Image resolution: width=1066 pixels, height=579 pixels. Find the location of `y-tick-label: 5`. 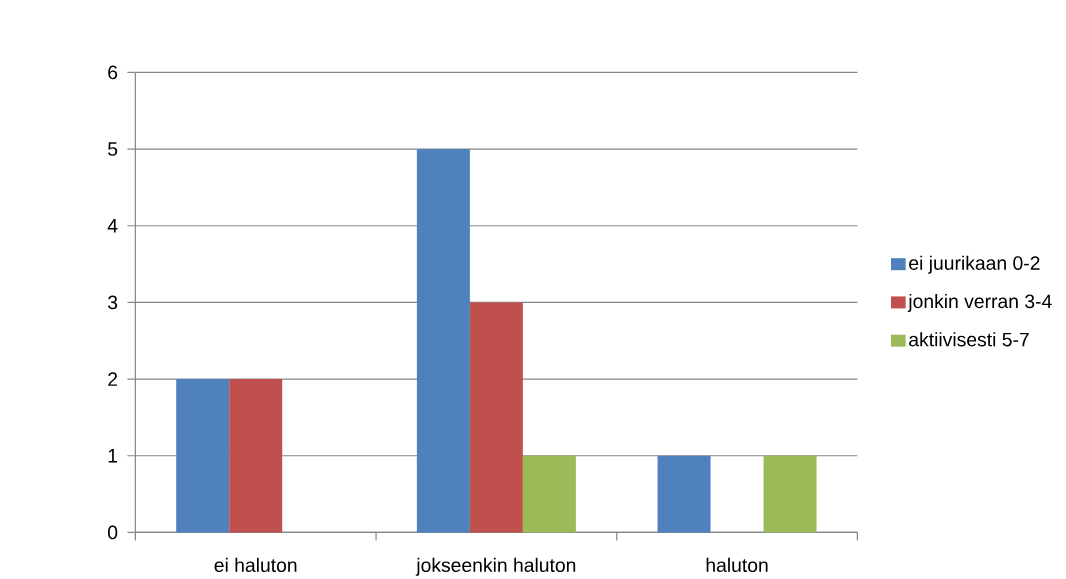

y-tick-label: 5 is located at coordinates (113, 149).